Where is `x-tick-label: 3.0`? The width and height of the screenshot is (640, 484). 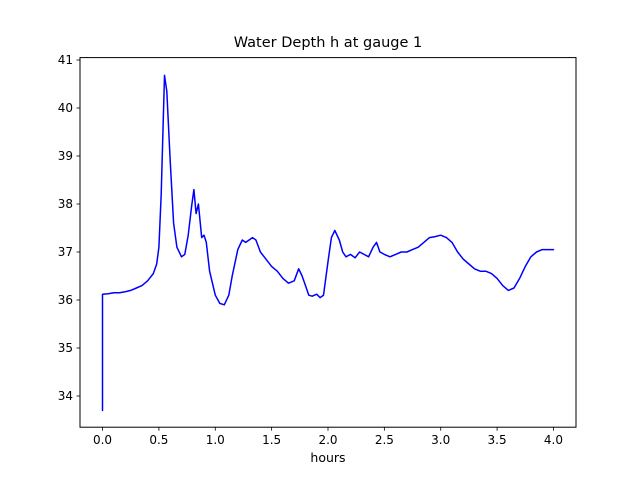 x-tick-label: 3.0 is located at coordinates (440, 440).